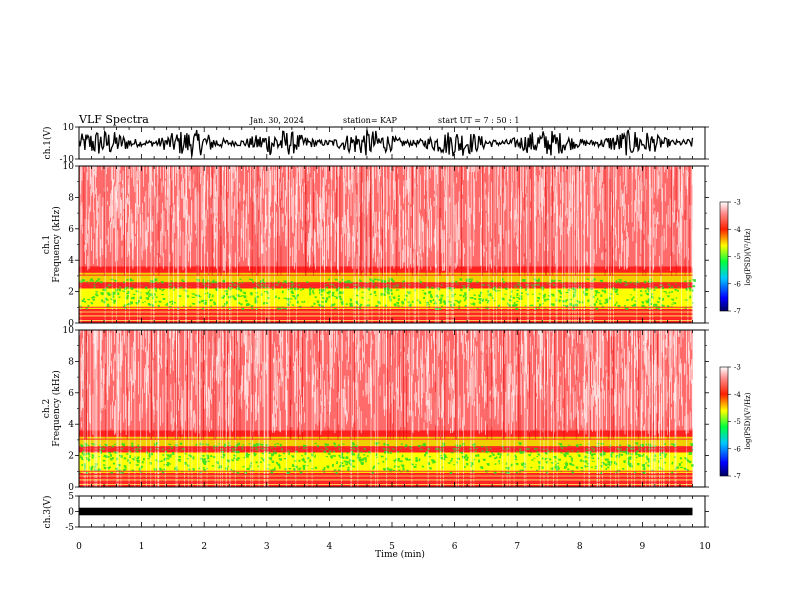  Describe the element at coordinates (724, 256) in the screenshot. I see `ch1-colorbar-scale` at that location.